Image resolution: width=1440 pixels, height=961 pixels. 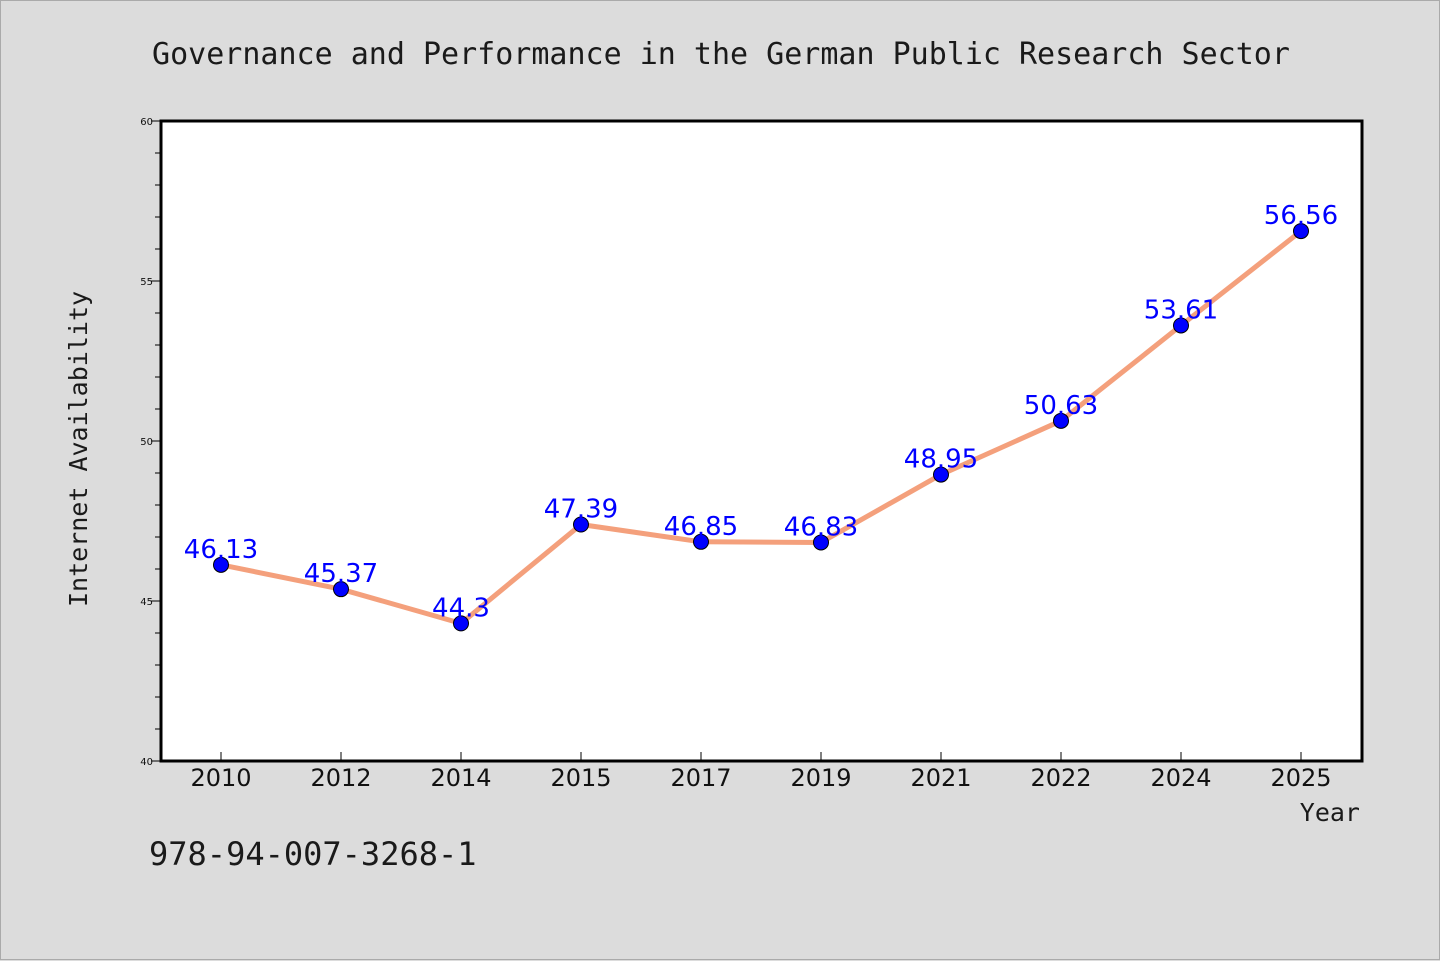 I want to click on y-tick-label: 55, so click(x=146, y=282).